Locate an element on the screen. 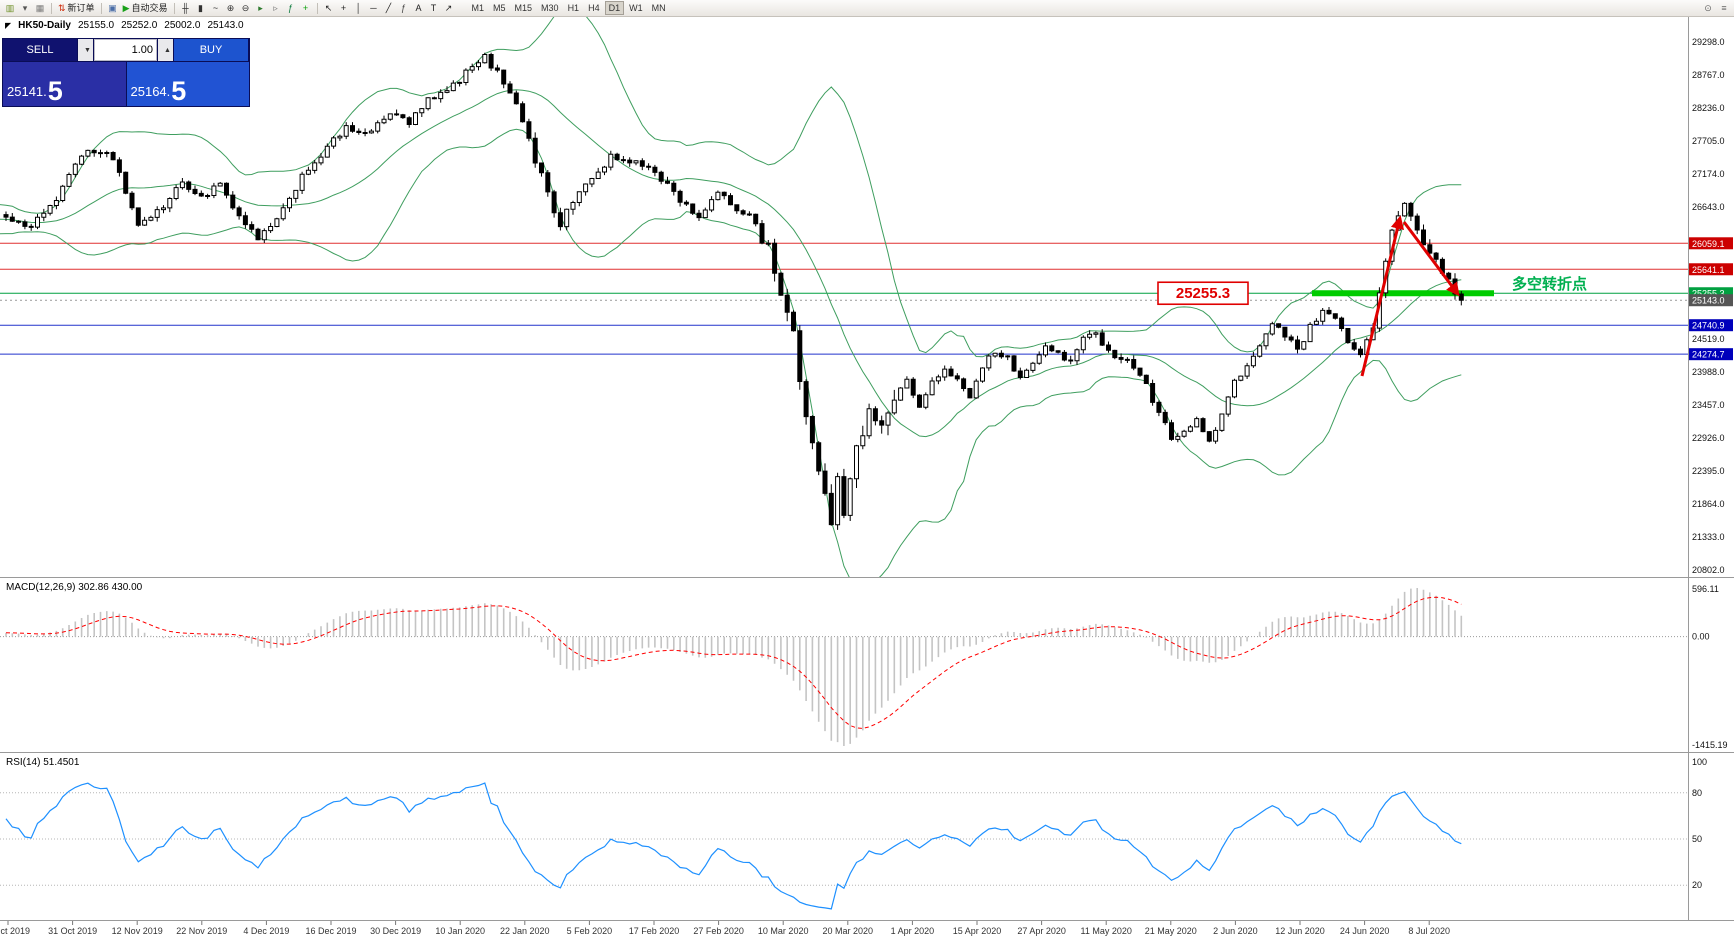 This screenshot has height=938, width=1734. add-indicator-button: + is located at coordinates (306, 8).